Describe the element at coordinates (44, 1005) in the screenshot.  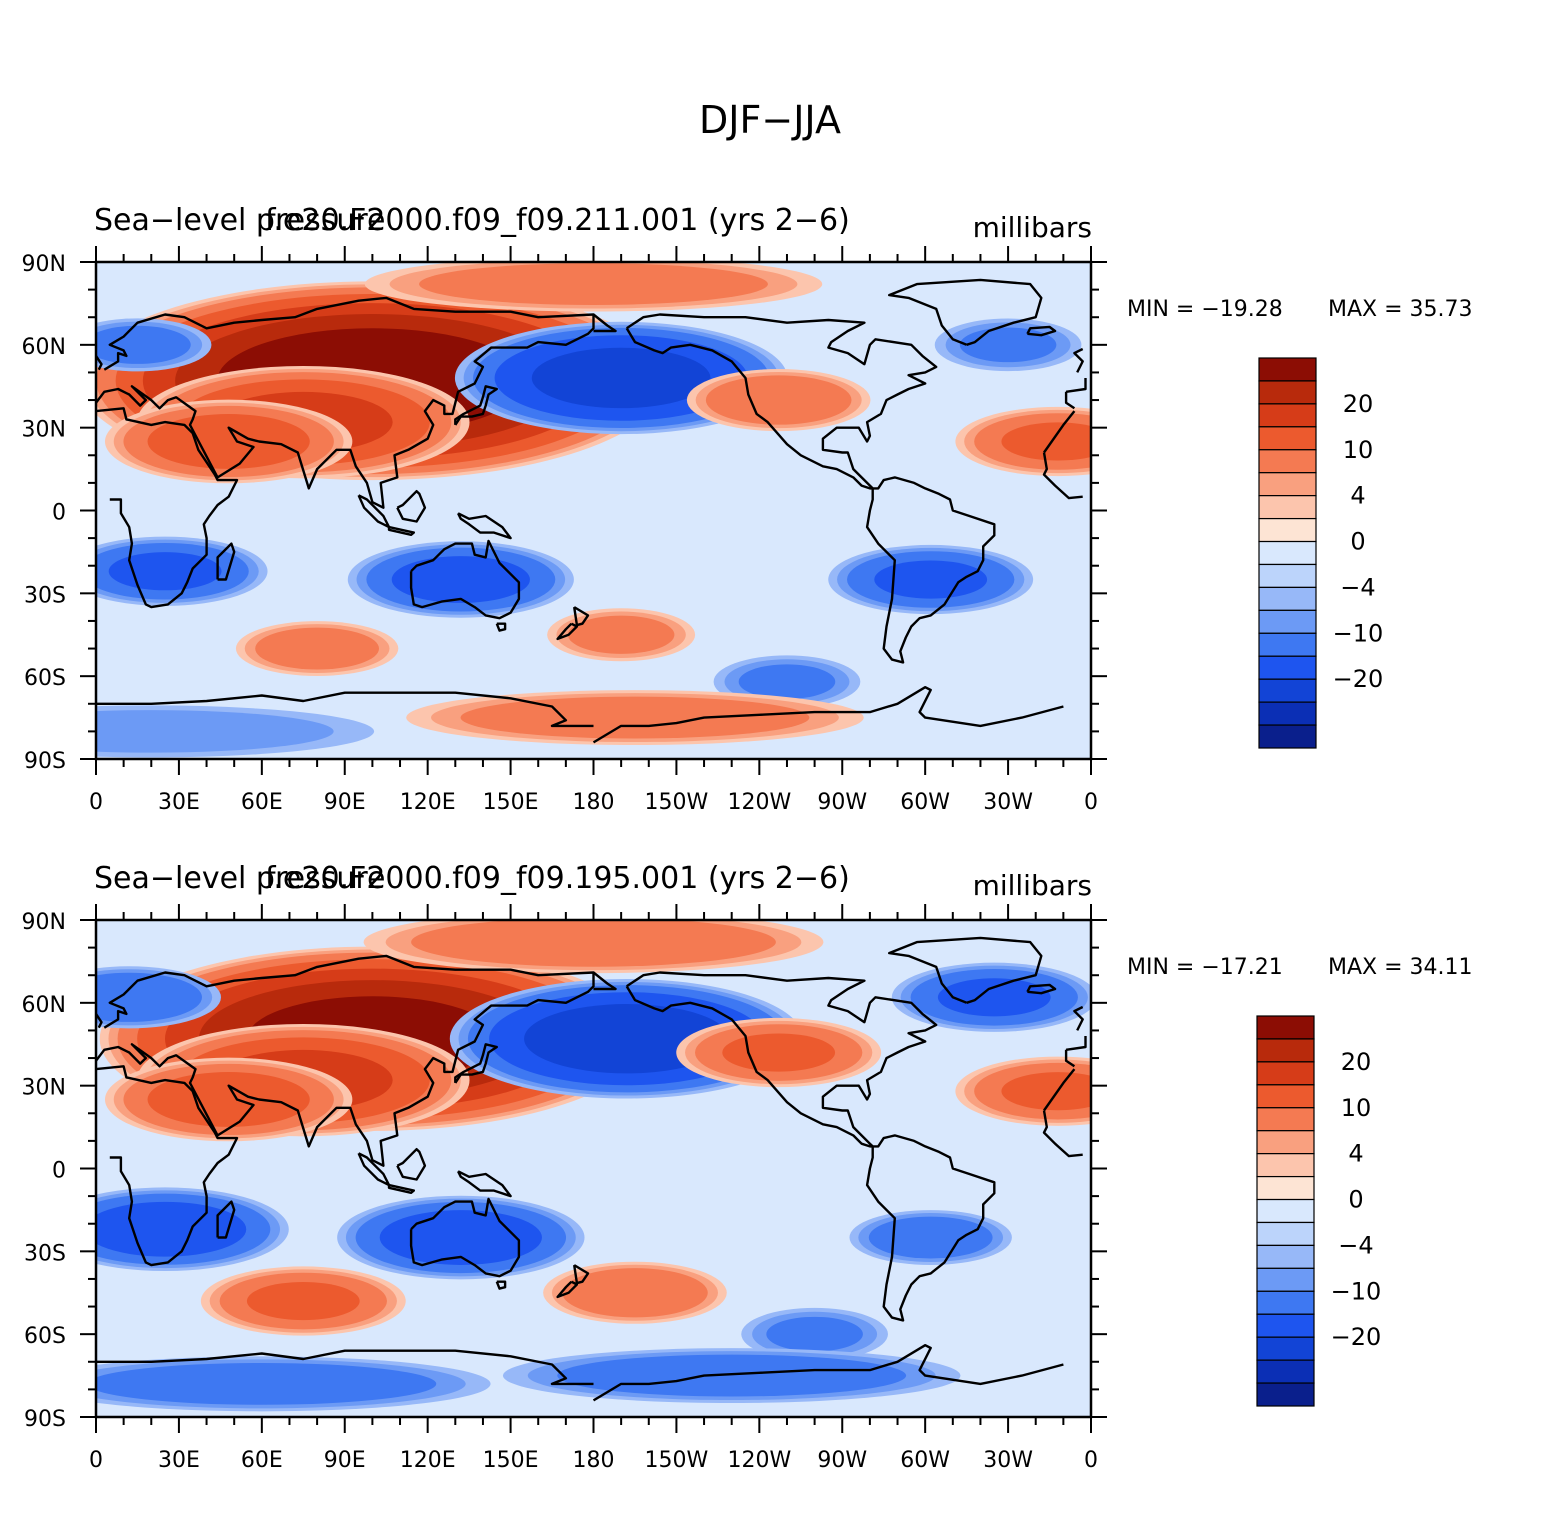
I see `lat-label: 60N` at that location.